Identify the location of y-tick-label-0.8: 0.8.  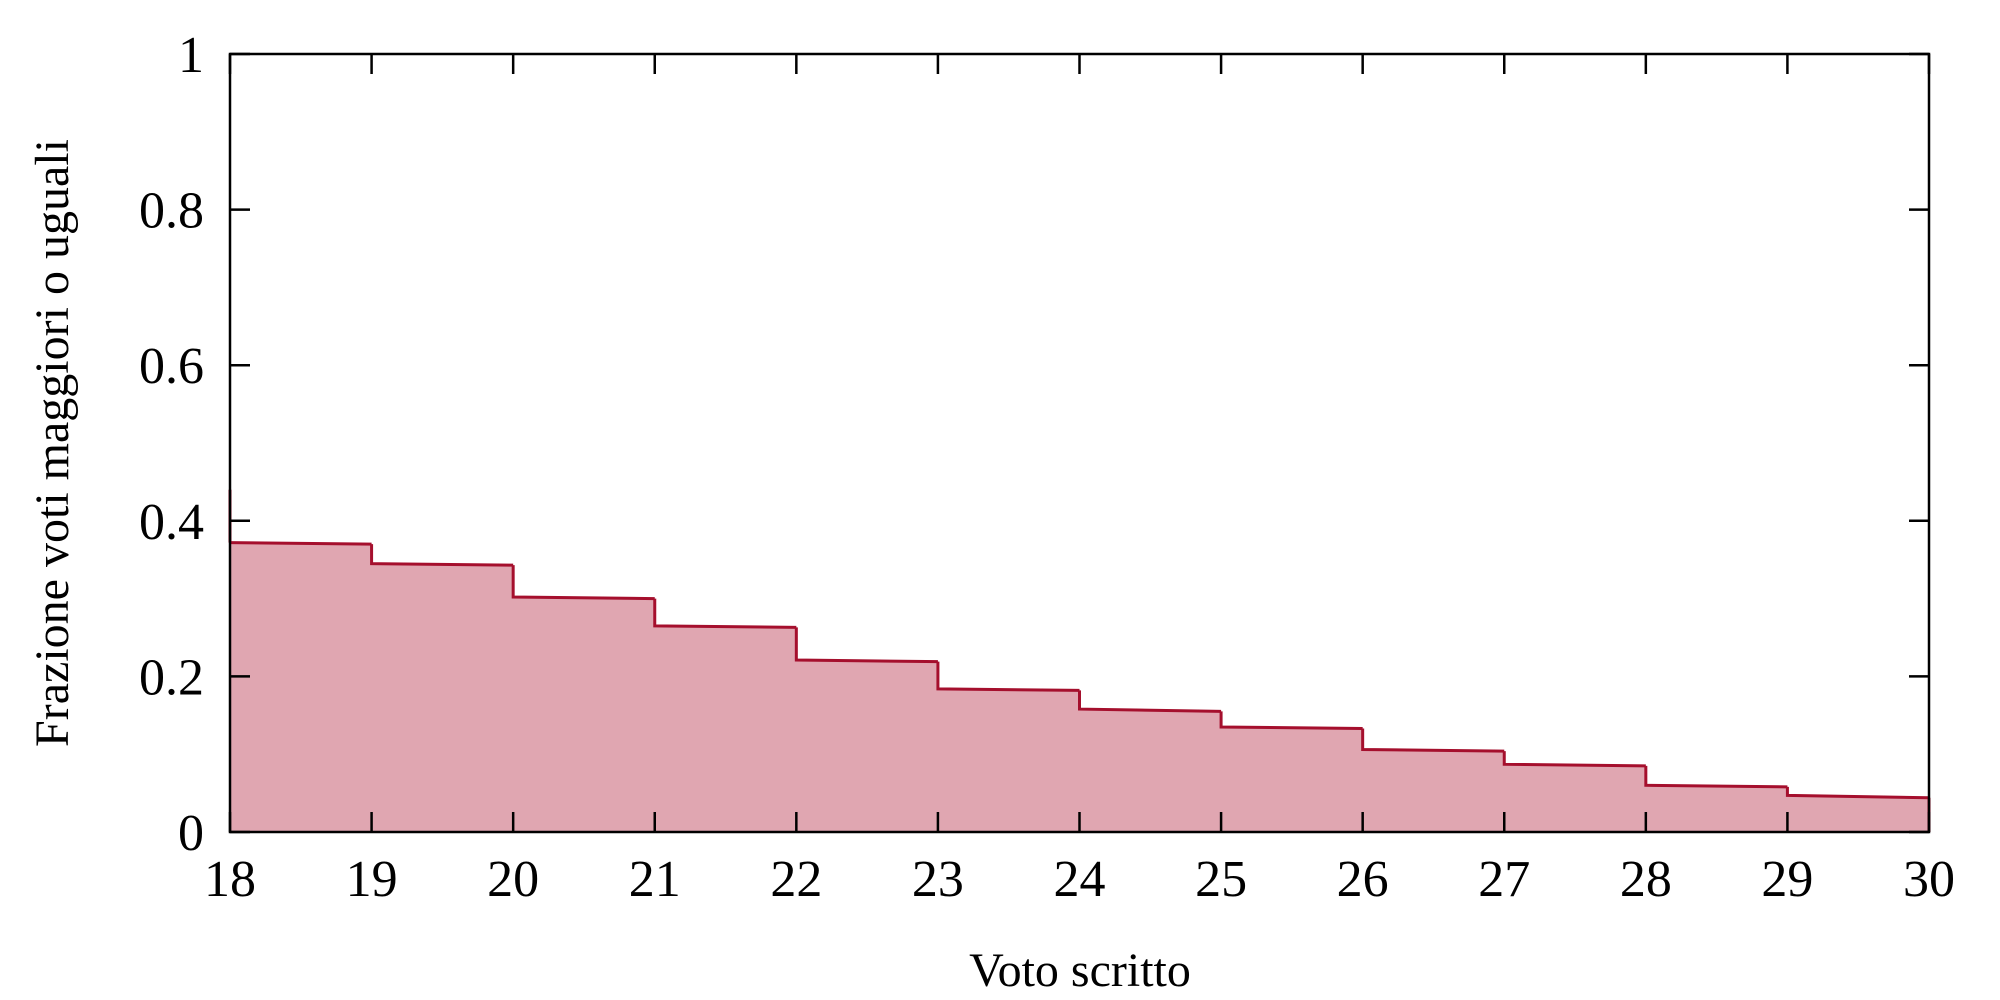
(171, 211).